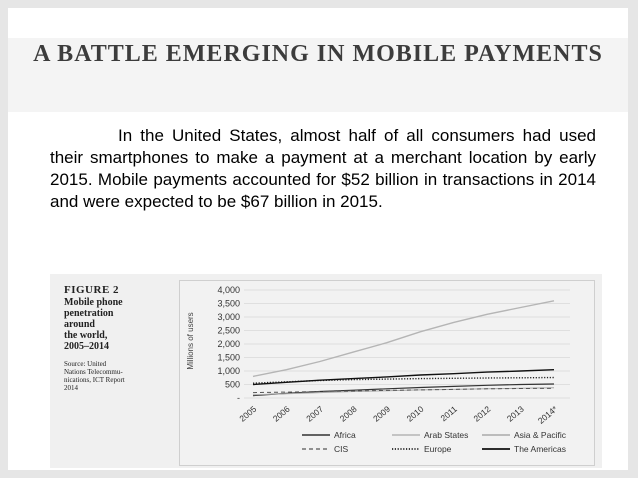 This screenshot has width=638, height=478. I want to click on legend-label-arab-states: Arab States, so click(446, 435).